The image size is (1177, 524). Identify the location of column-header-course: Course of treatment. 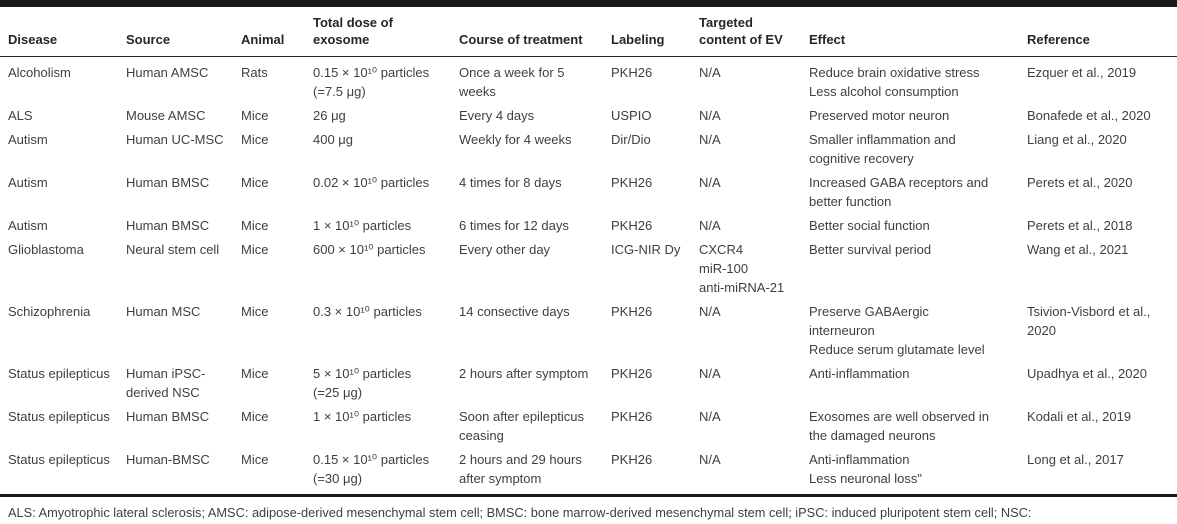
(535, 32).